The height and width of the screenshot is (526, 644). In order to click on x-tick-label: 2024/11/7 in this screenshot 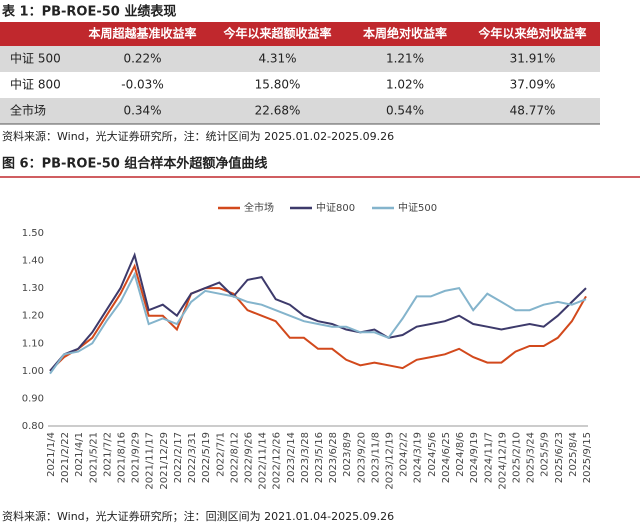, I will do `click(488, 457)`.